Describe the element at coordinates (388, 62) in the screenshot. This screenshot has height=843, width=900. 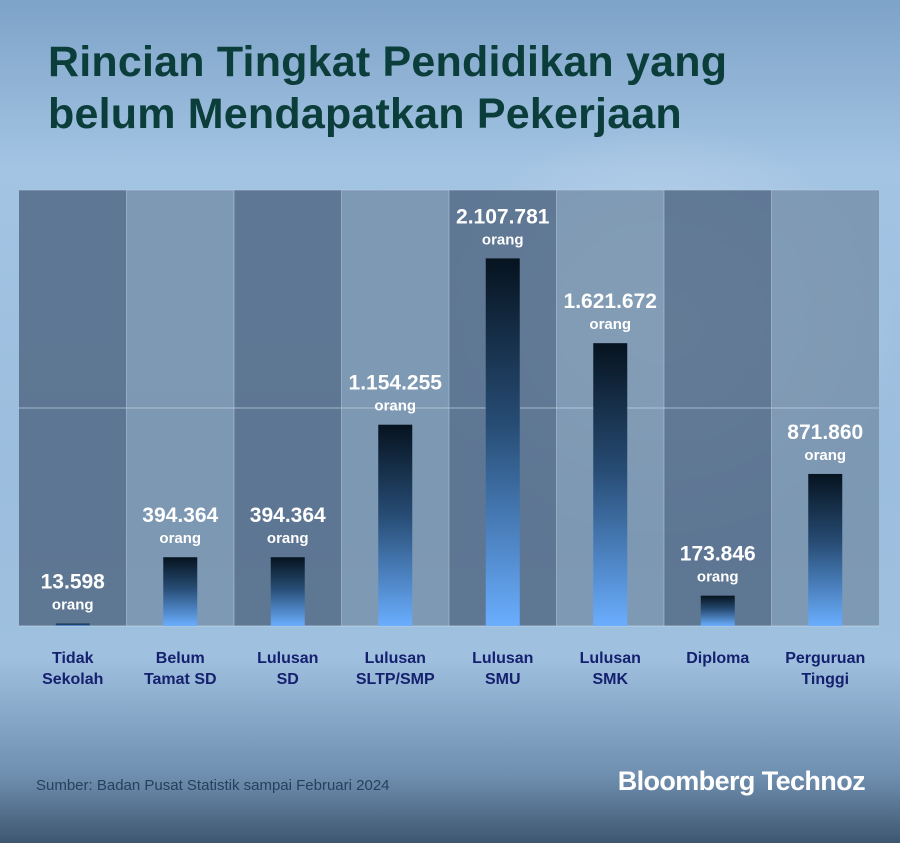
I see `chart-title-line-1: Rincian Tingkat Pendidikan yang` at that location.